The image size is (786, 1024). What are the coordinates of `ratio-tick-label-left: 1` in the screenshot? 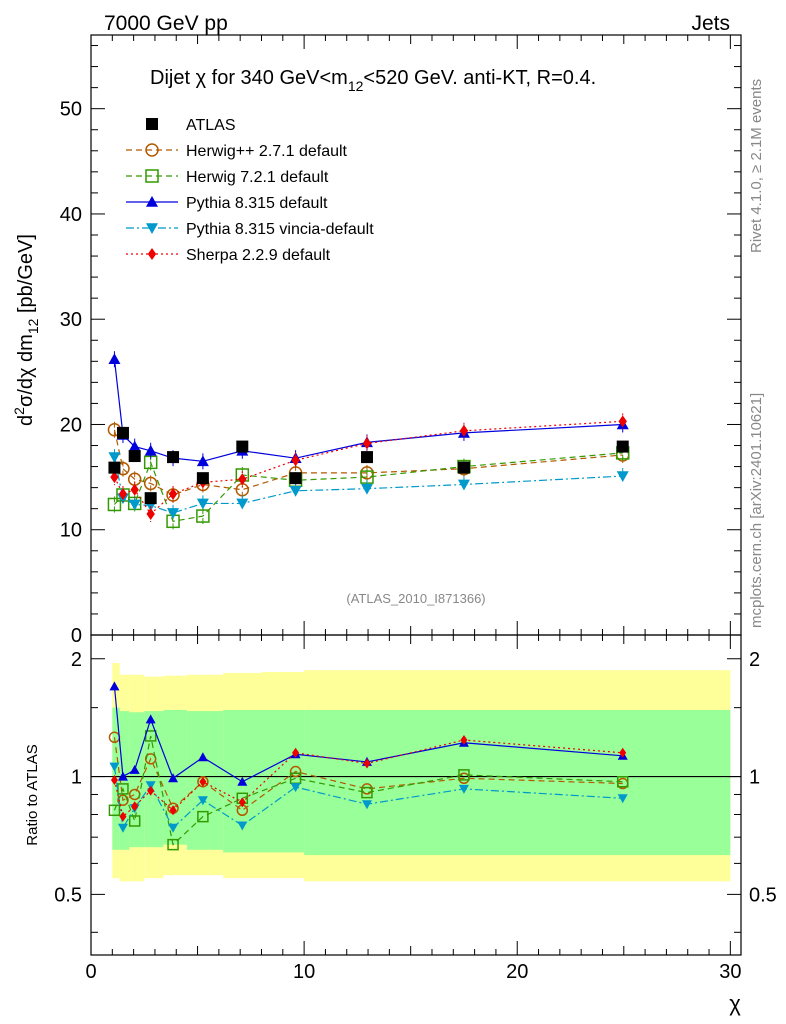 It's located at (76, 778).